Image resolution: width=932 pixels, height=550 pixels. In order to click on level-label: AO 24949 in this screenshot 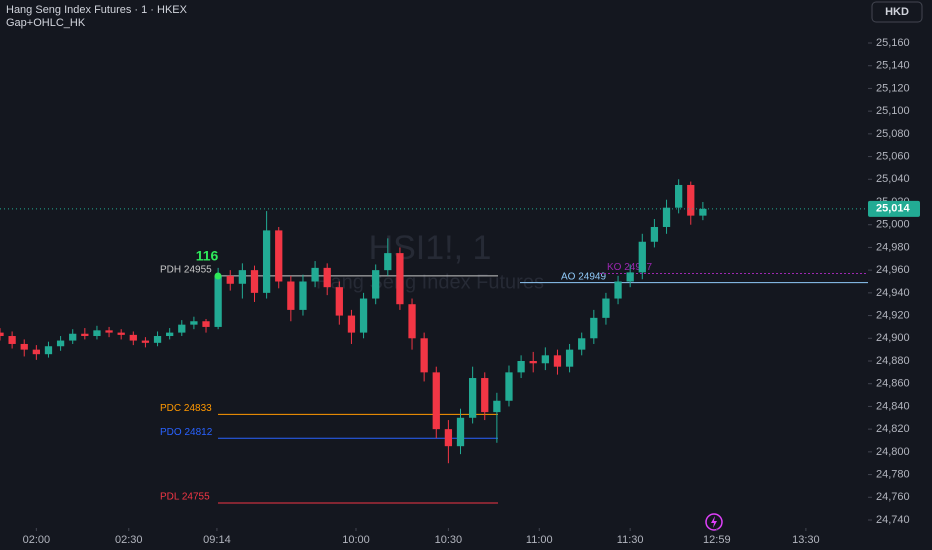, I will do `click(583, 276)`.